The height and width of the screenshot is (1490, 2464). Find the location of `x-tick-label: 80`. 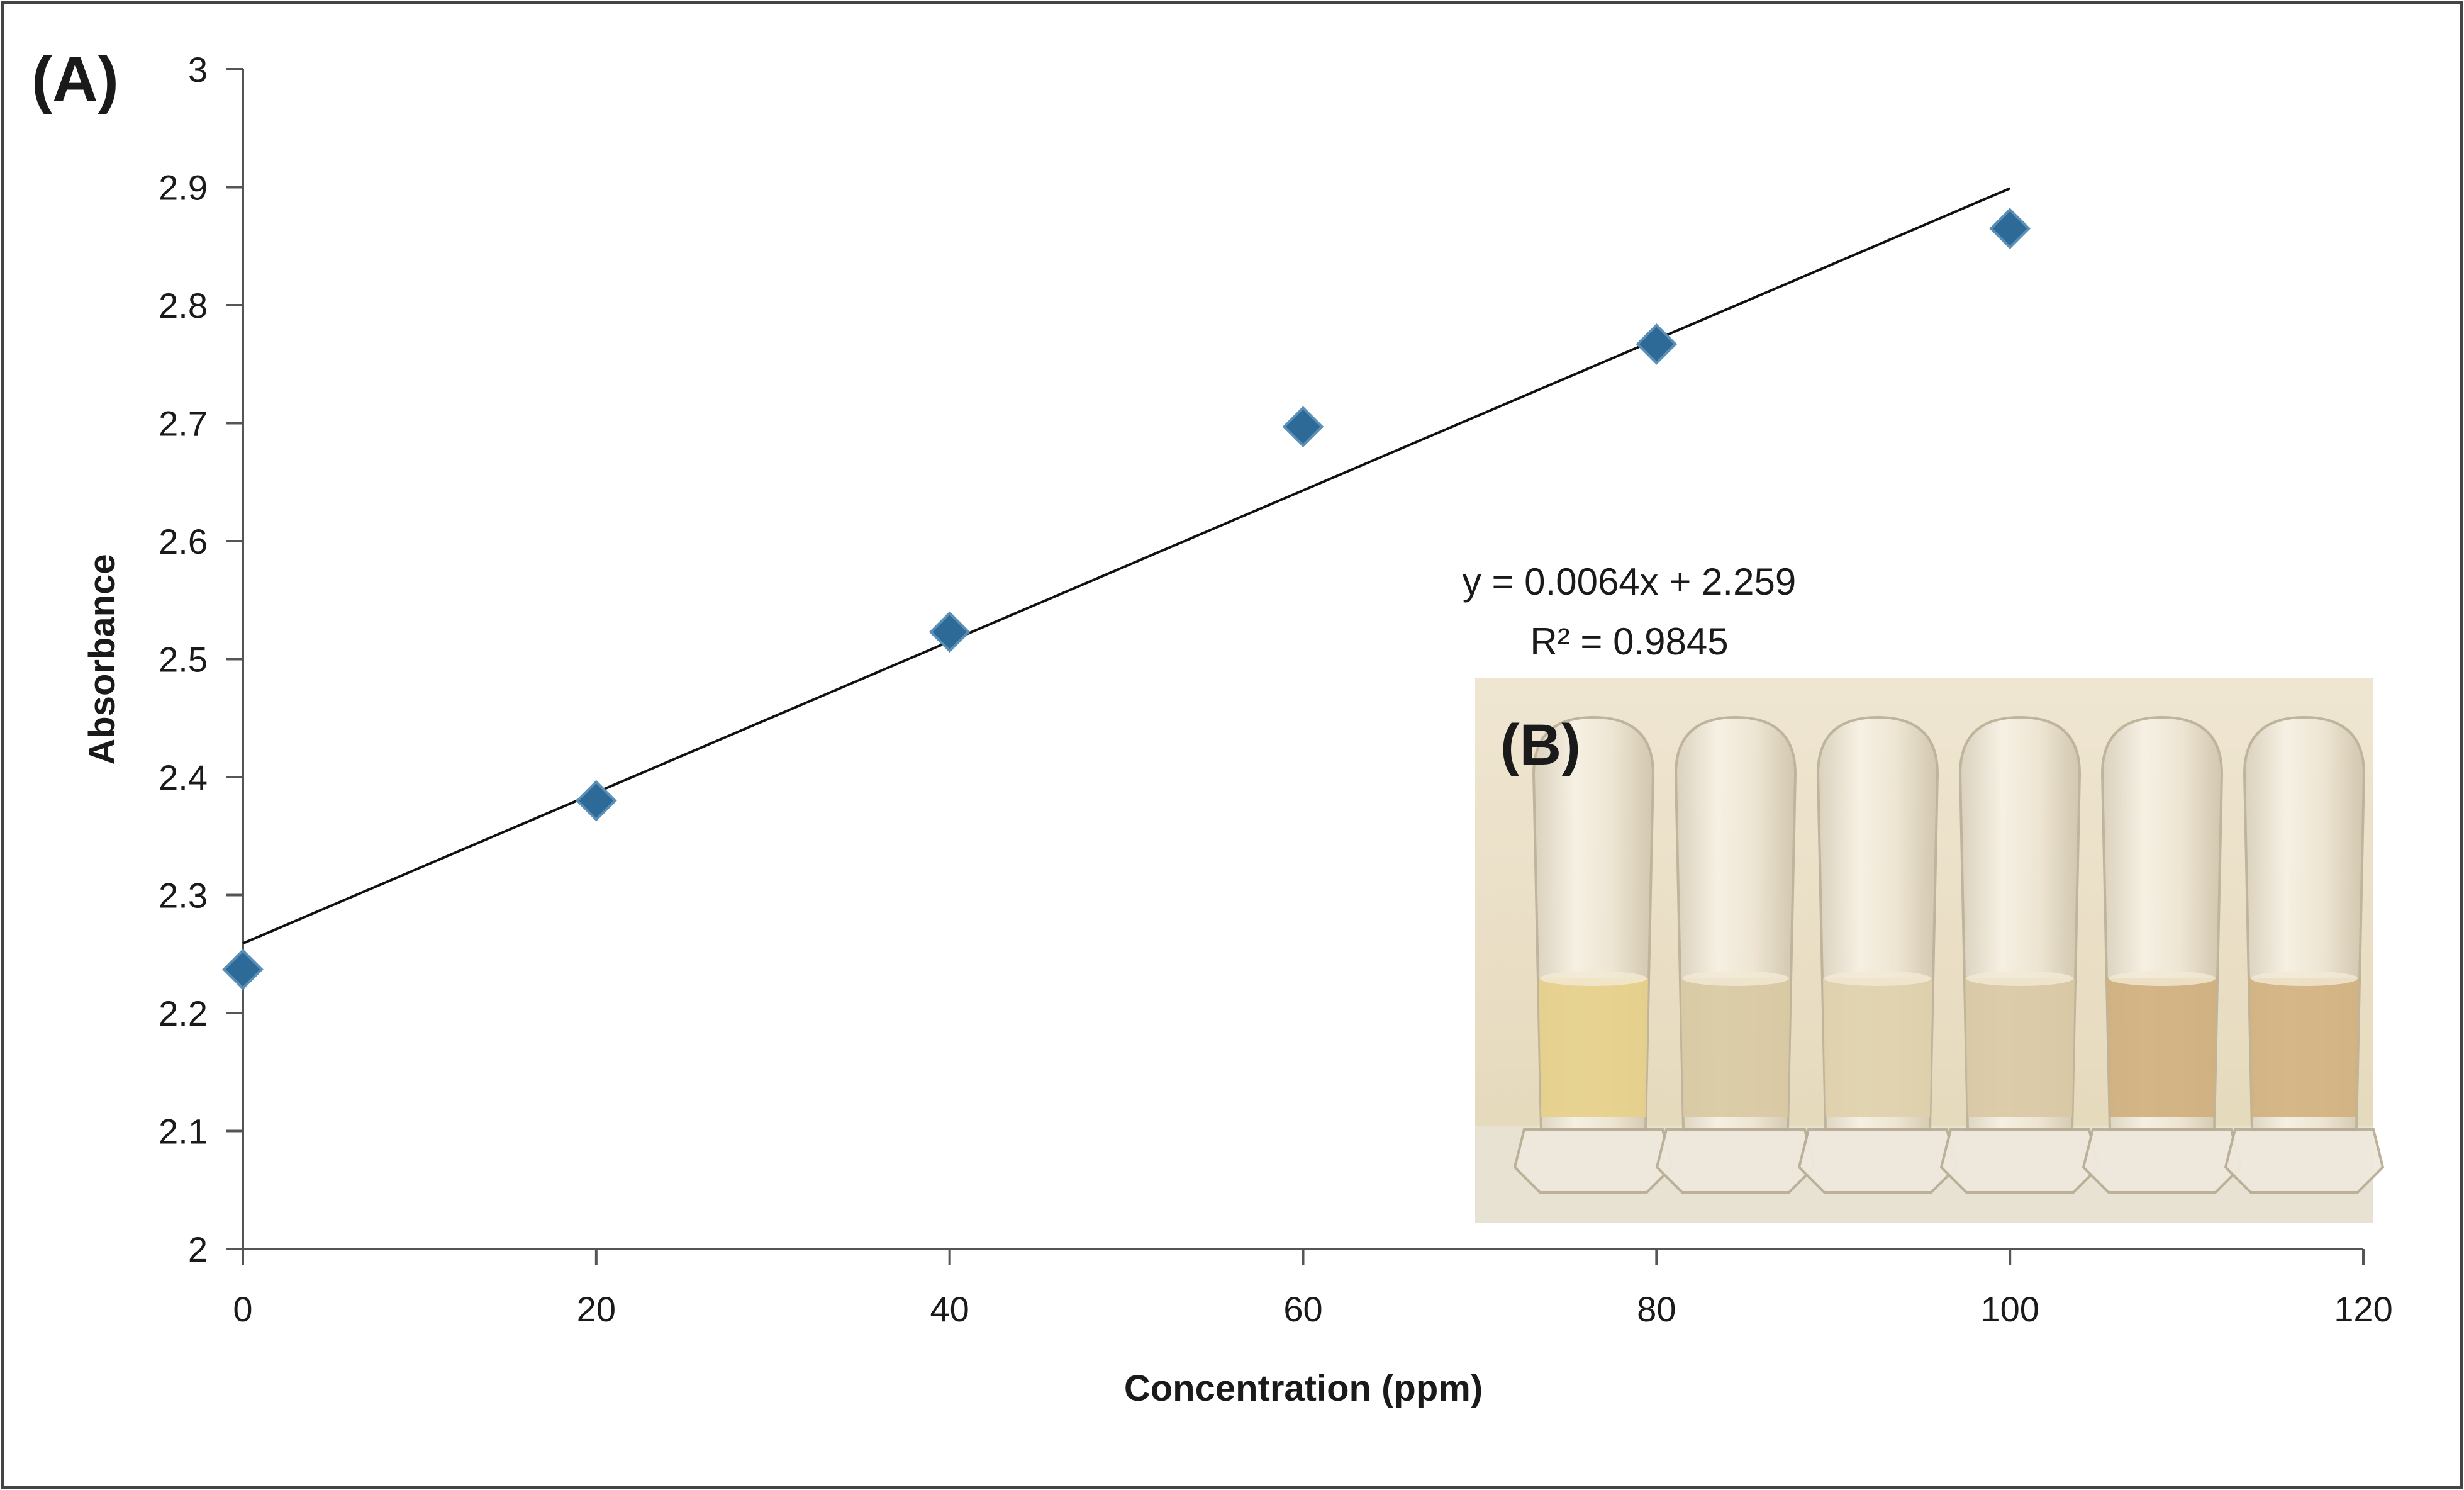

x-tick-label: 80 is located at coordinates (1657, 1309).